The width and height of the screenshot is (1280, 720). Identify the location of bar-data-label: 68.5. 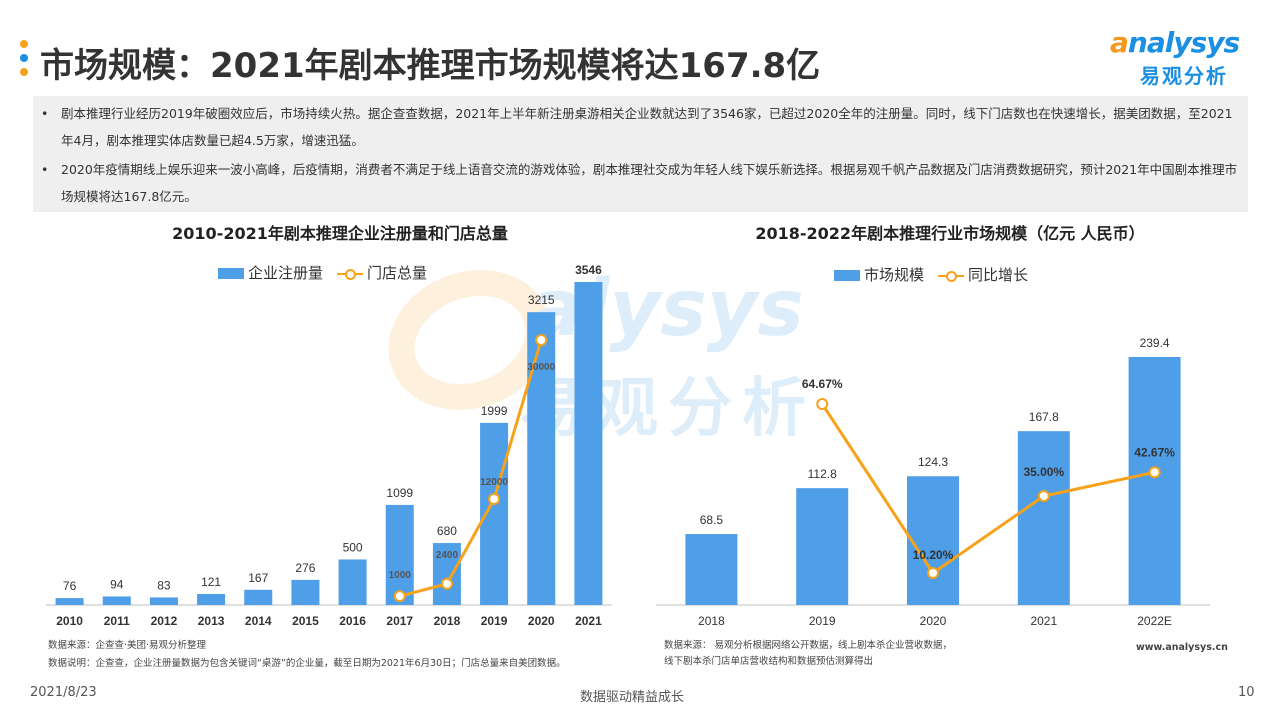
(712, 520).